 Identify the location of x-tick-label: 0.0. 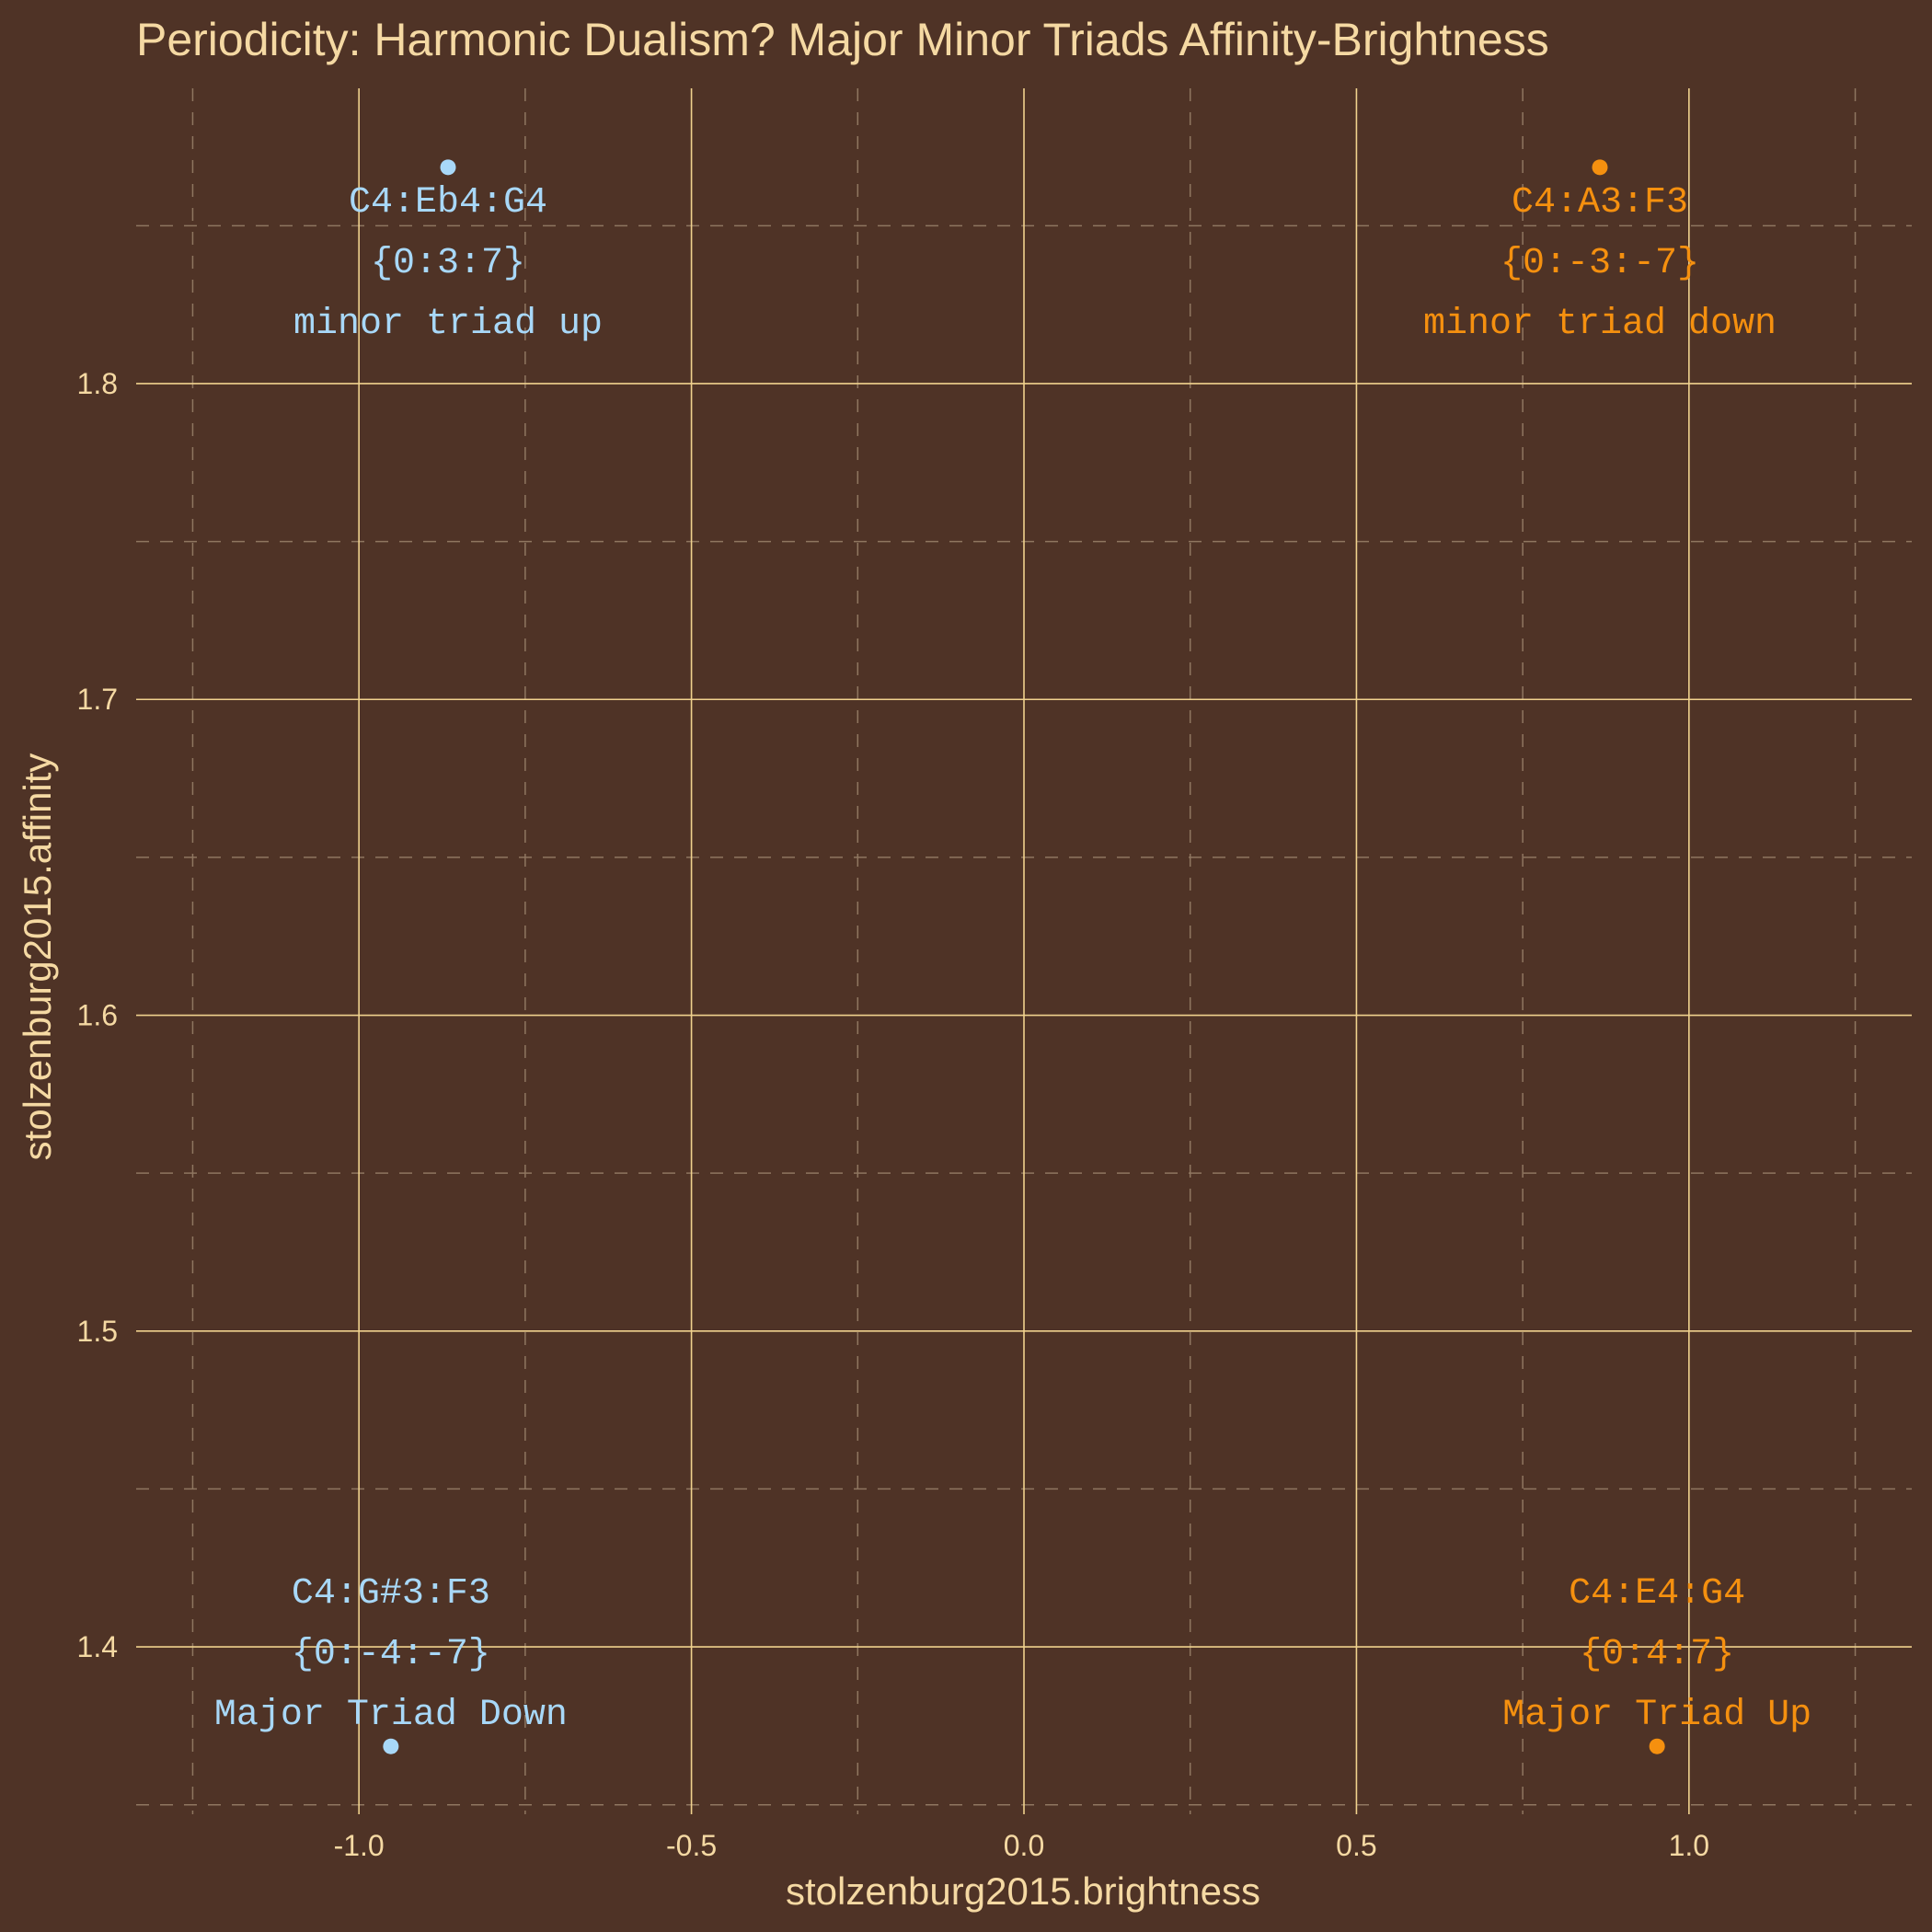
(1024, 1845).